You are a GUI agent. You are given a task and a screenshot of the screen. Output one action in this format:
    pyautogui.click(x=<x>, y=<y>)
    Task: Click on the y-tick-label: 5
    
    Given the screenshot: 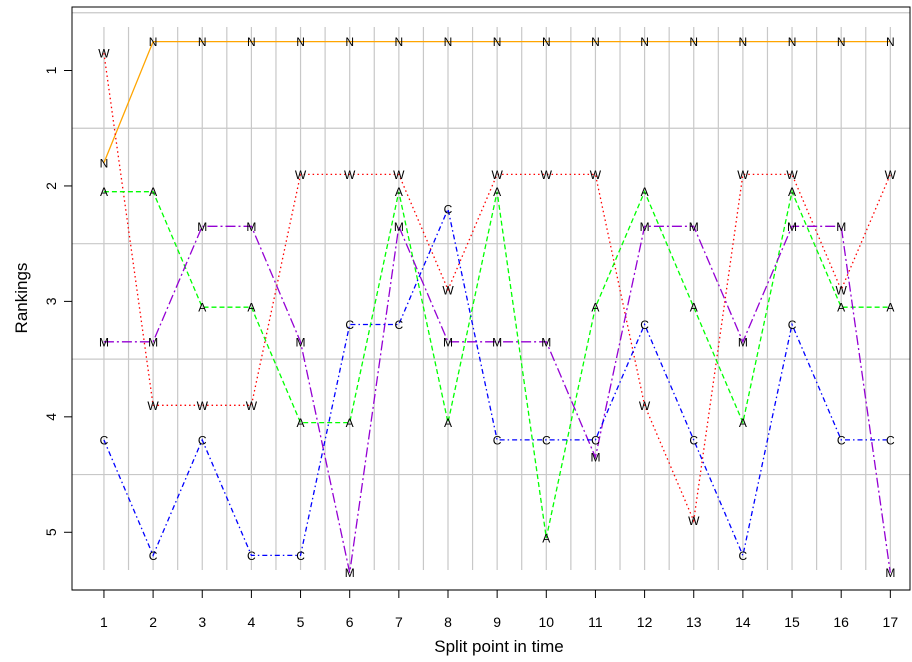 What is the action you would take?
    pyautogui.click(x=51, y=532)
    